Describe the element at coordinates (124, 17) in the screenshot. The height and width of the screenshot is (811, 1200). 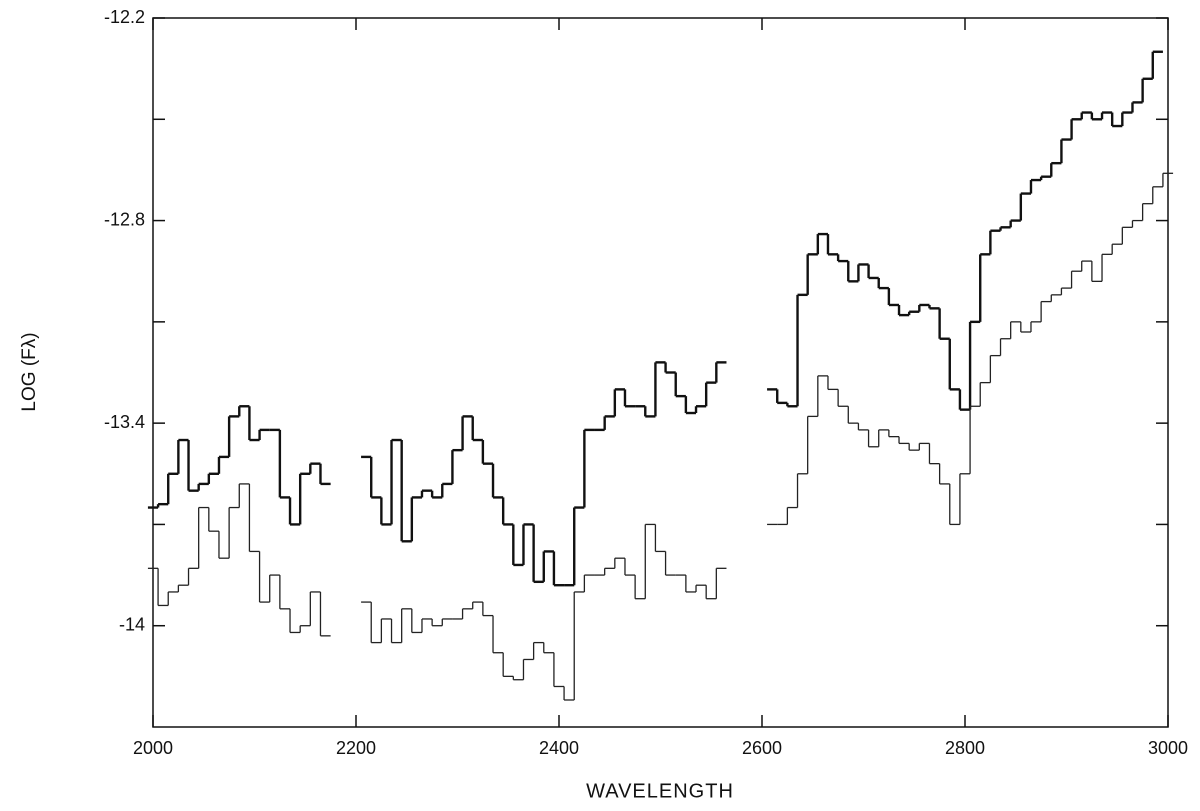
I see `y-tick-label: -12.2` at that location.